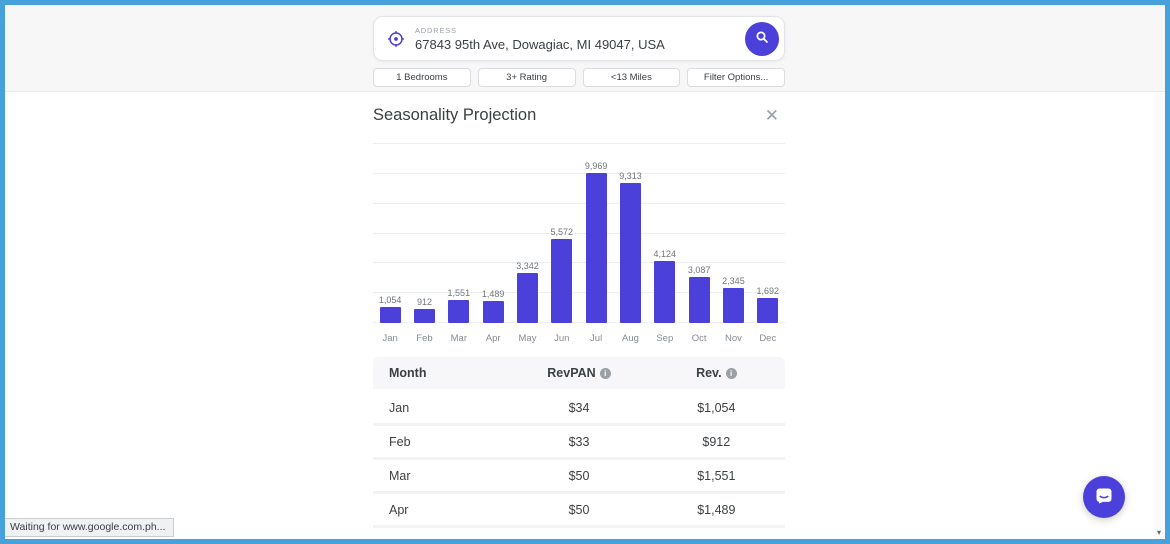  Describe the element at coordinates (699, 269) in the screenshot. I see `bar-value-label: 3,087` at that location.